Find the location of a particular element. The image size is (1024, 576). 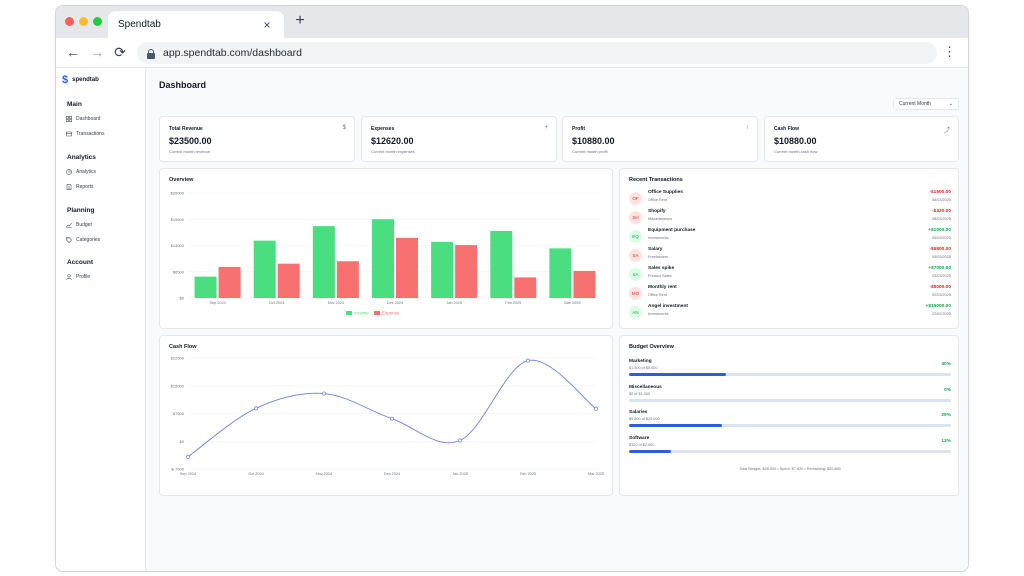

browser-tab: Spendtab × is located at coordinates (196, 24).